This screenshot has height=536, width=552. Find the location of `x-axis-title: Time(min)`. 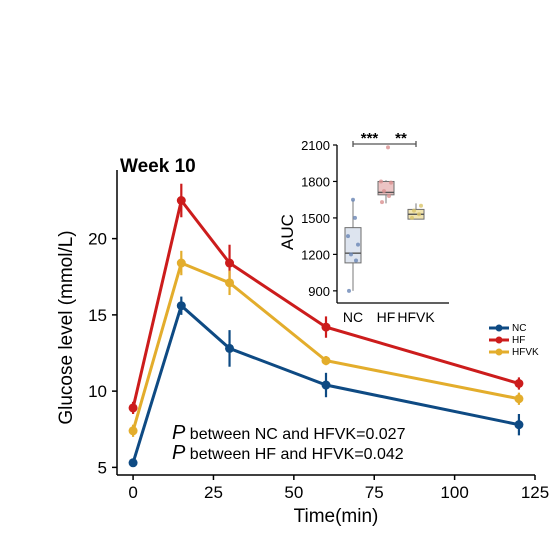

x-axis-title: Time(min) is located at coordinates (336, 516).